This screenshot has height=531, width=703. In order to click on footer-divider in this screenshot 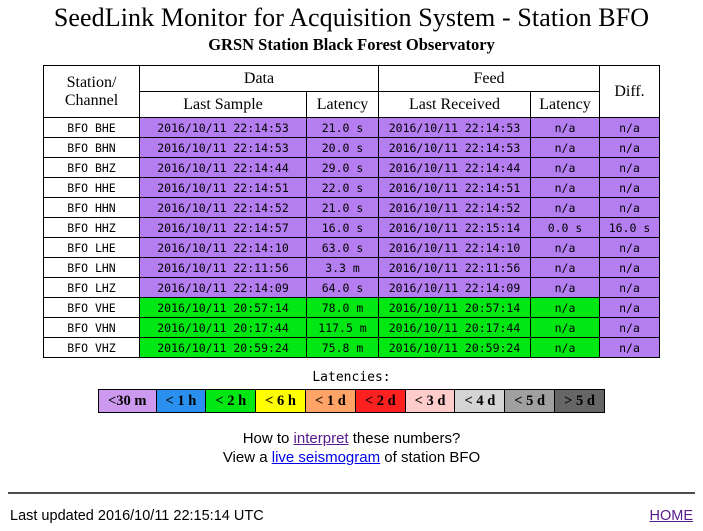, I will do `click(351, 493)`.